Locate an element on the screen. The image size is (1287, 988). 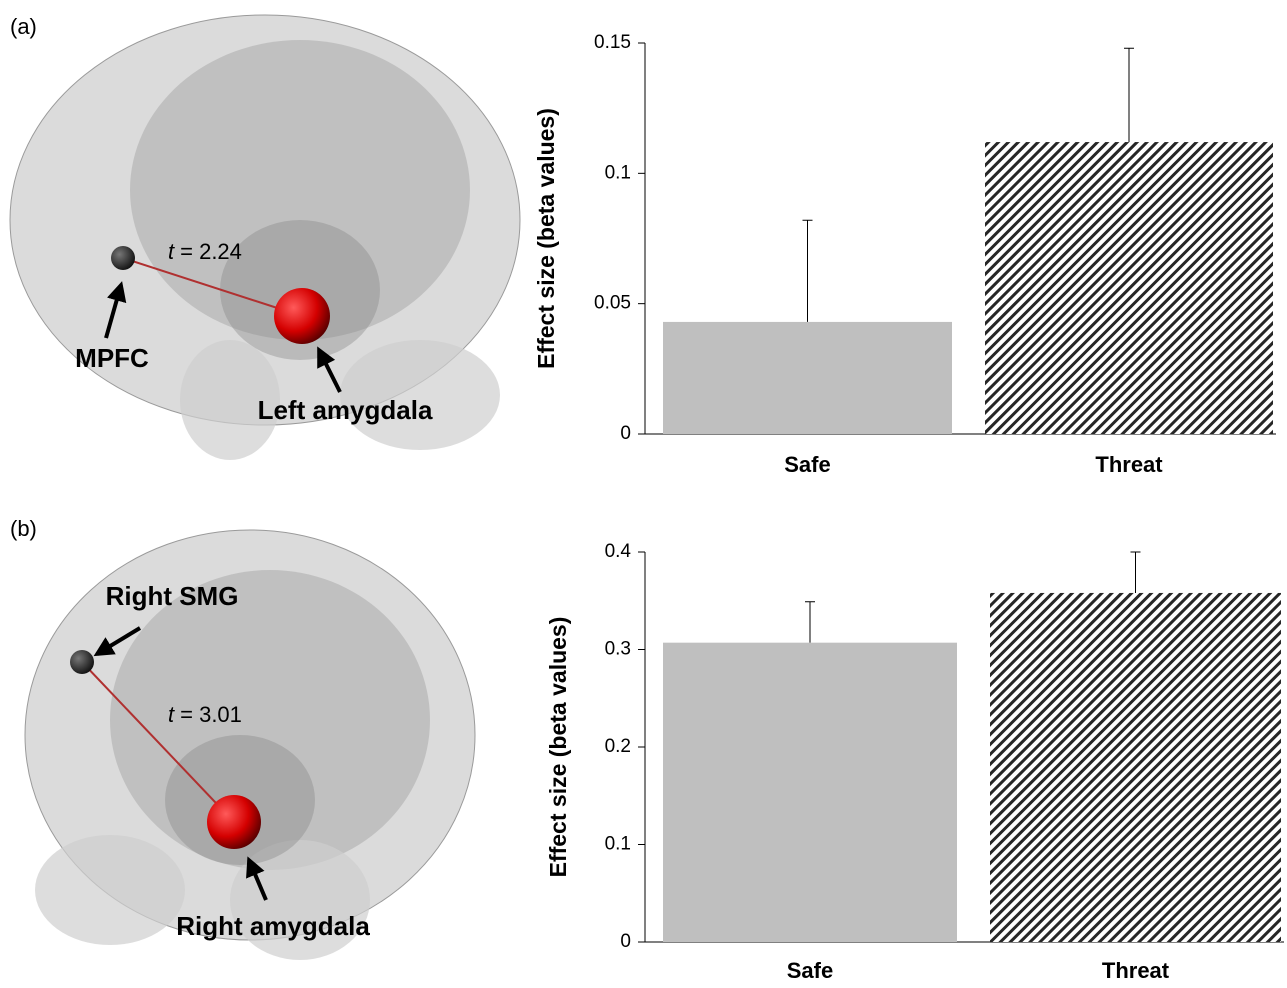
y-tick-label: 0.05 is located at coordinates (612, 303).